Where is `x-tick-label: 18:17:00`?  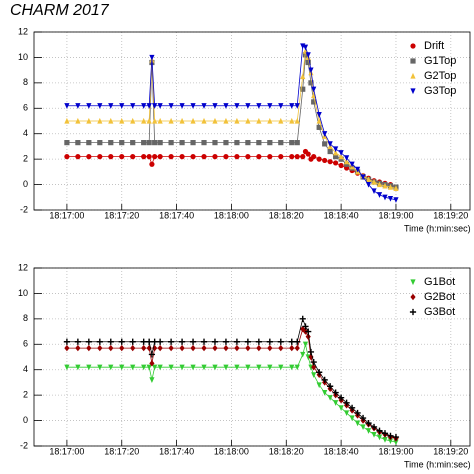 x-tick-label: 18:17:00 is located at coordinates (66, 215).